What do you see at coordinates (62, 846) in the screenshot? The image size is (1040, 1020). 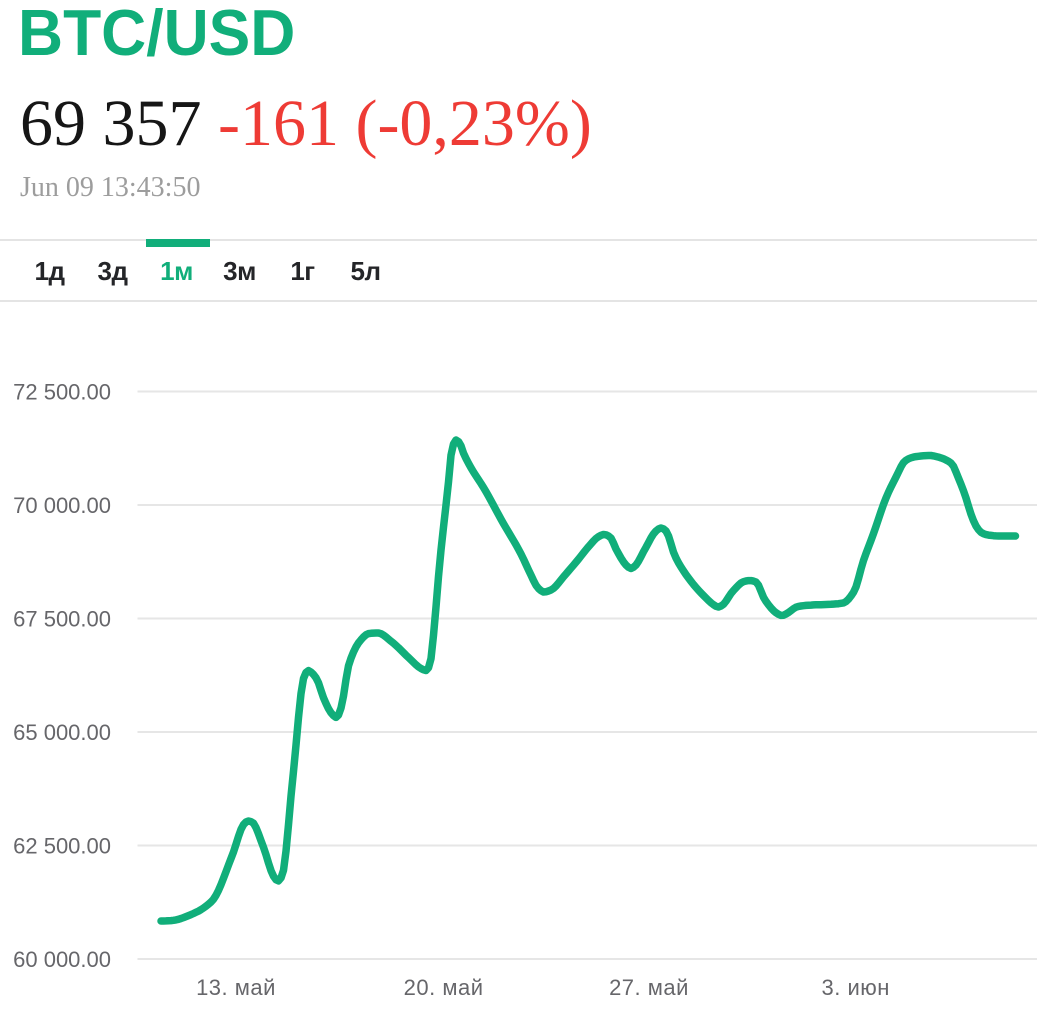 I see `svg-text: 62 500.00` at bounding box center [62, 846].